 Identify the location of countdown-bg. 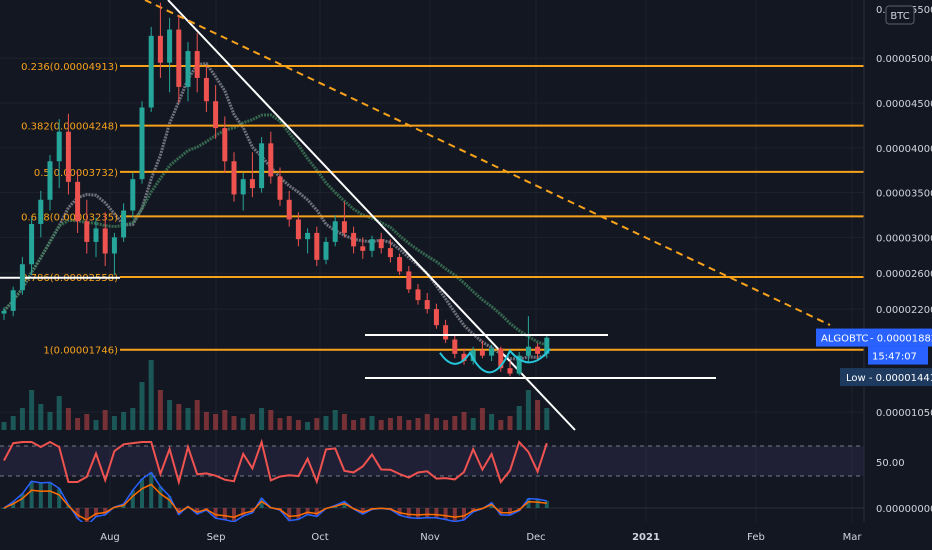
(898, 355).